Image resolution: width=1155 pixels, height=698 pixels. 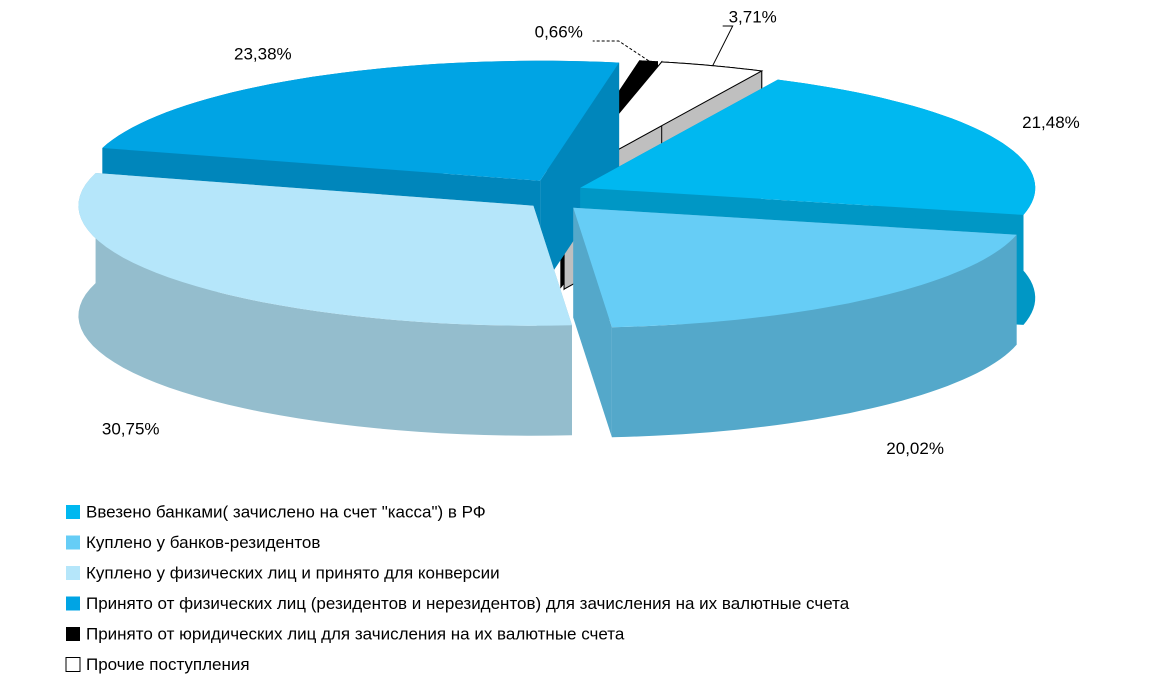 What do you see at coordinates (753, 16) in the screenshot?
I see `data-label: 3,71%` at bounding box center [753, 16].